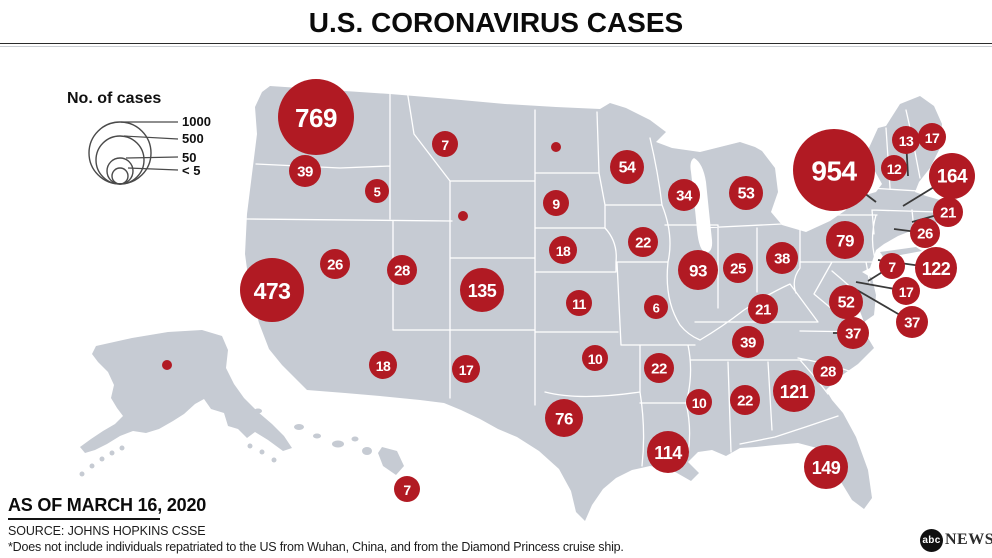 Image resolution: width=992 pixels, height=558 pixels. What do you see at coordinates (335, 265) in the screenshot?
I see `bubble-value-nv: 26` at bounding box center [335, 265].